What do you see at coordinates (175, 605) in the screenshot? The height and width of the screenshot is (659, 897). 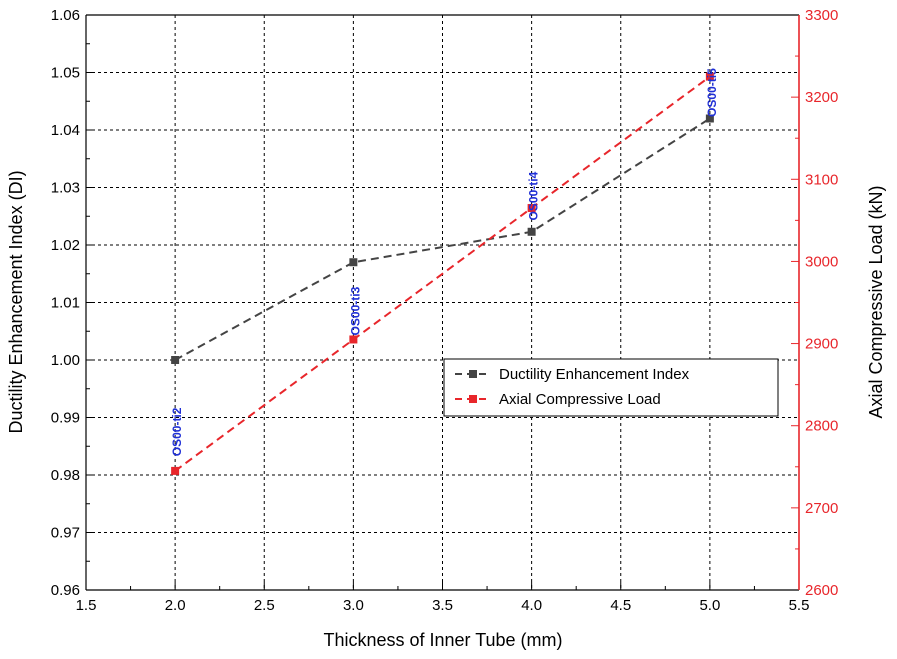 I see `x-tick-label: 2.0` at bounding box center [175, 605].